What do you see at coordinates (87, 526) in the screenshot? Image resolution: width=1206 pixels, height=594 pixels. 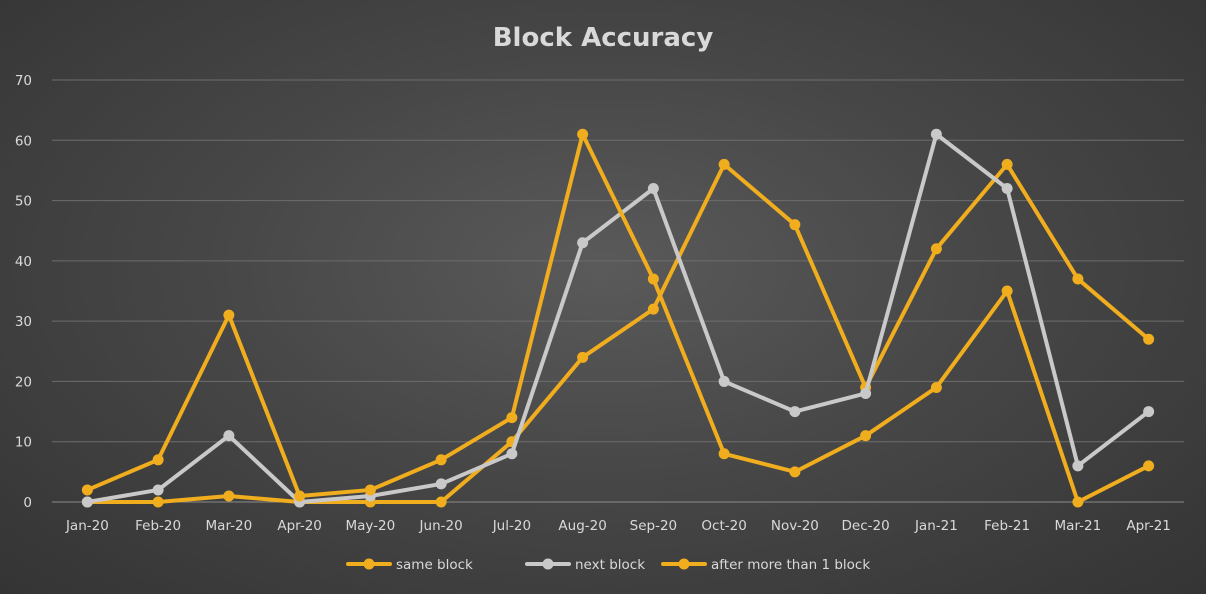 I see `x-tick-label: Jan-20` at bounding box center [87, 526].